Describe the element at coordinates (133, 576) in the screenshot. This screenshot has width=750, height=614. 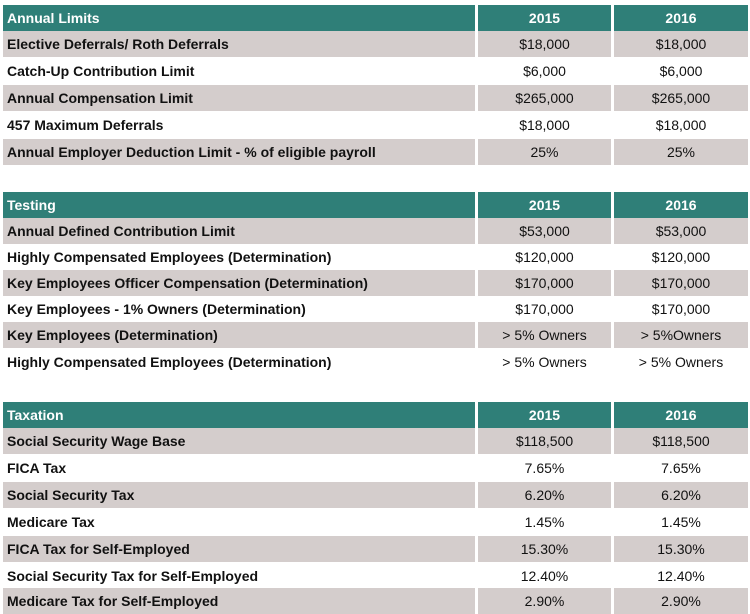
I see `row-label: Social Security Tax for Self-Employed` at that location.